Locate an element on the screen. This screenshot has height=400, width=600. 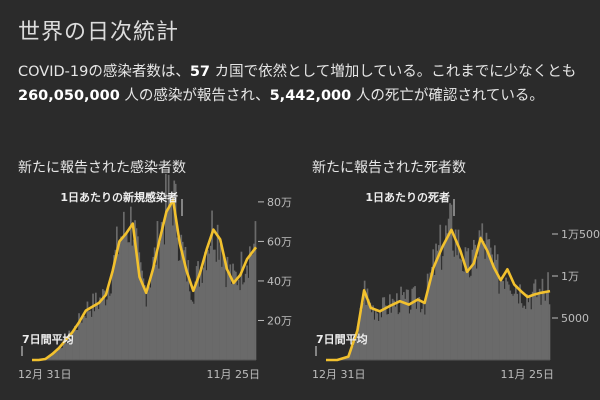
cases-avg-annotation: 7日間平均 is located at coordinates (48, 339).